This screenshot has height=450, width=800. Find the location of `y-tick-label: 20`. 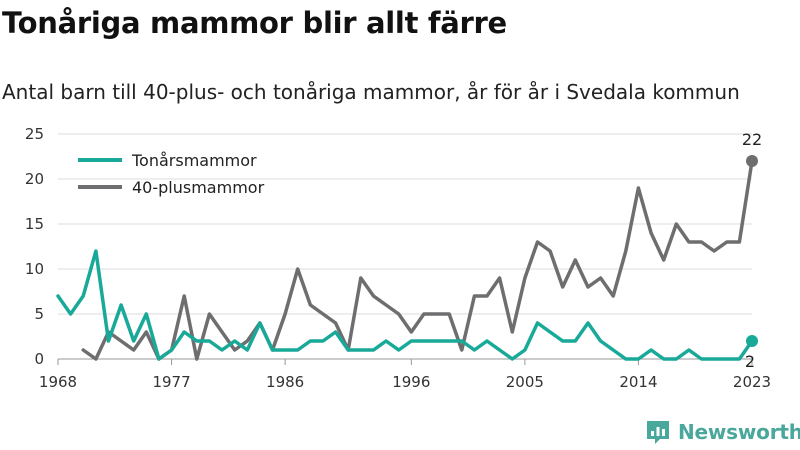

y-tick-label: 20 is located at coordinates (34, 179).